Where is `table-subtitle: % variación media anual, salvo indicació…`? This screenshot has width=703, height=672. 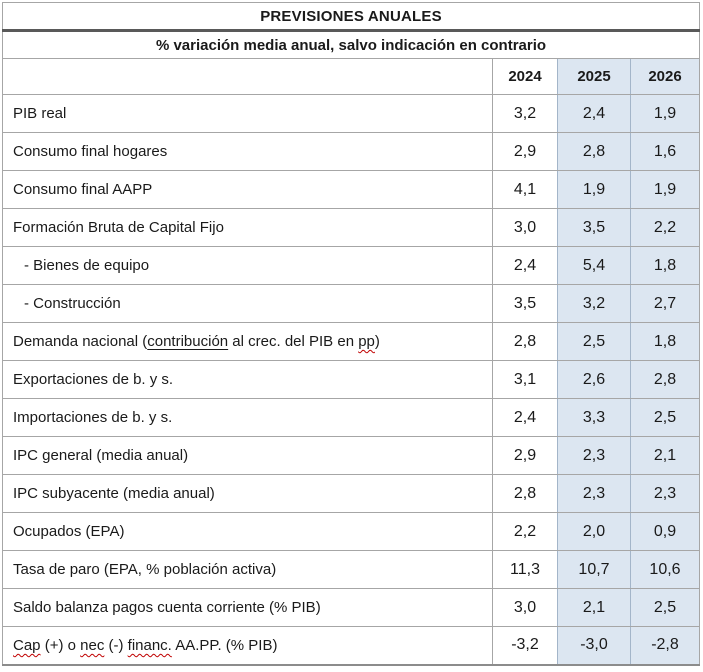
table-subtitle: % variación media anual, salvo indicació… is located at coordinates (351, 44).